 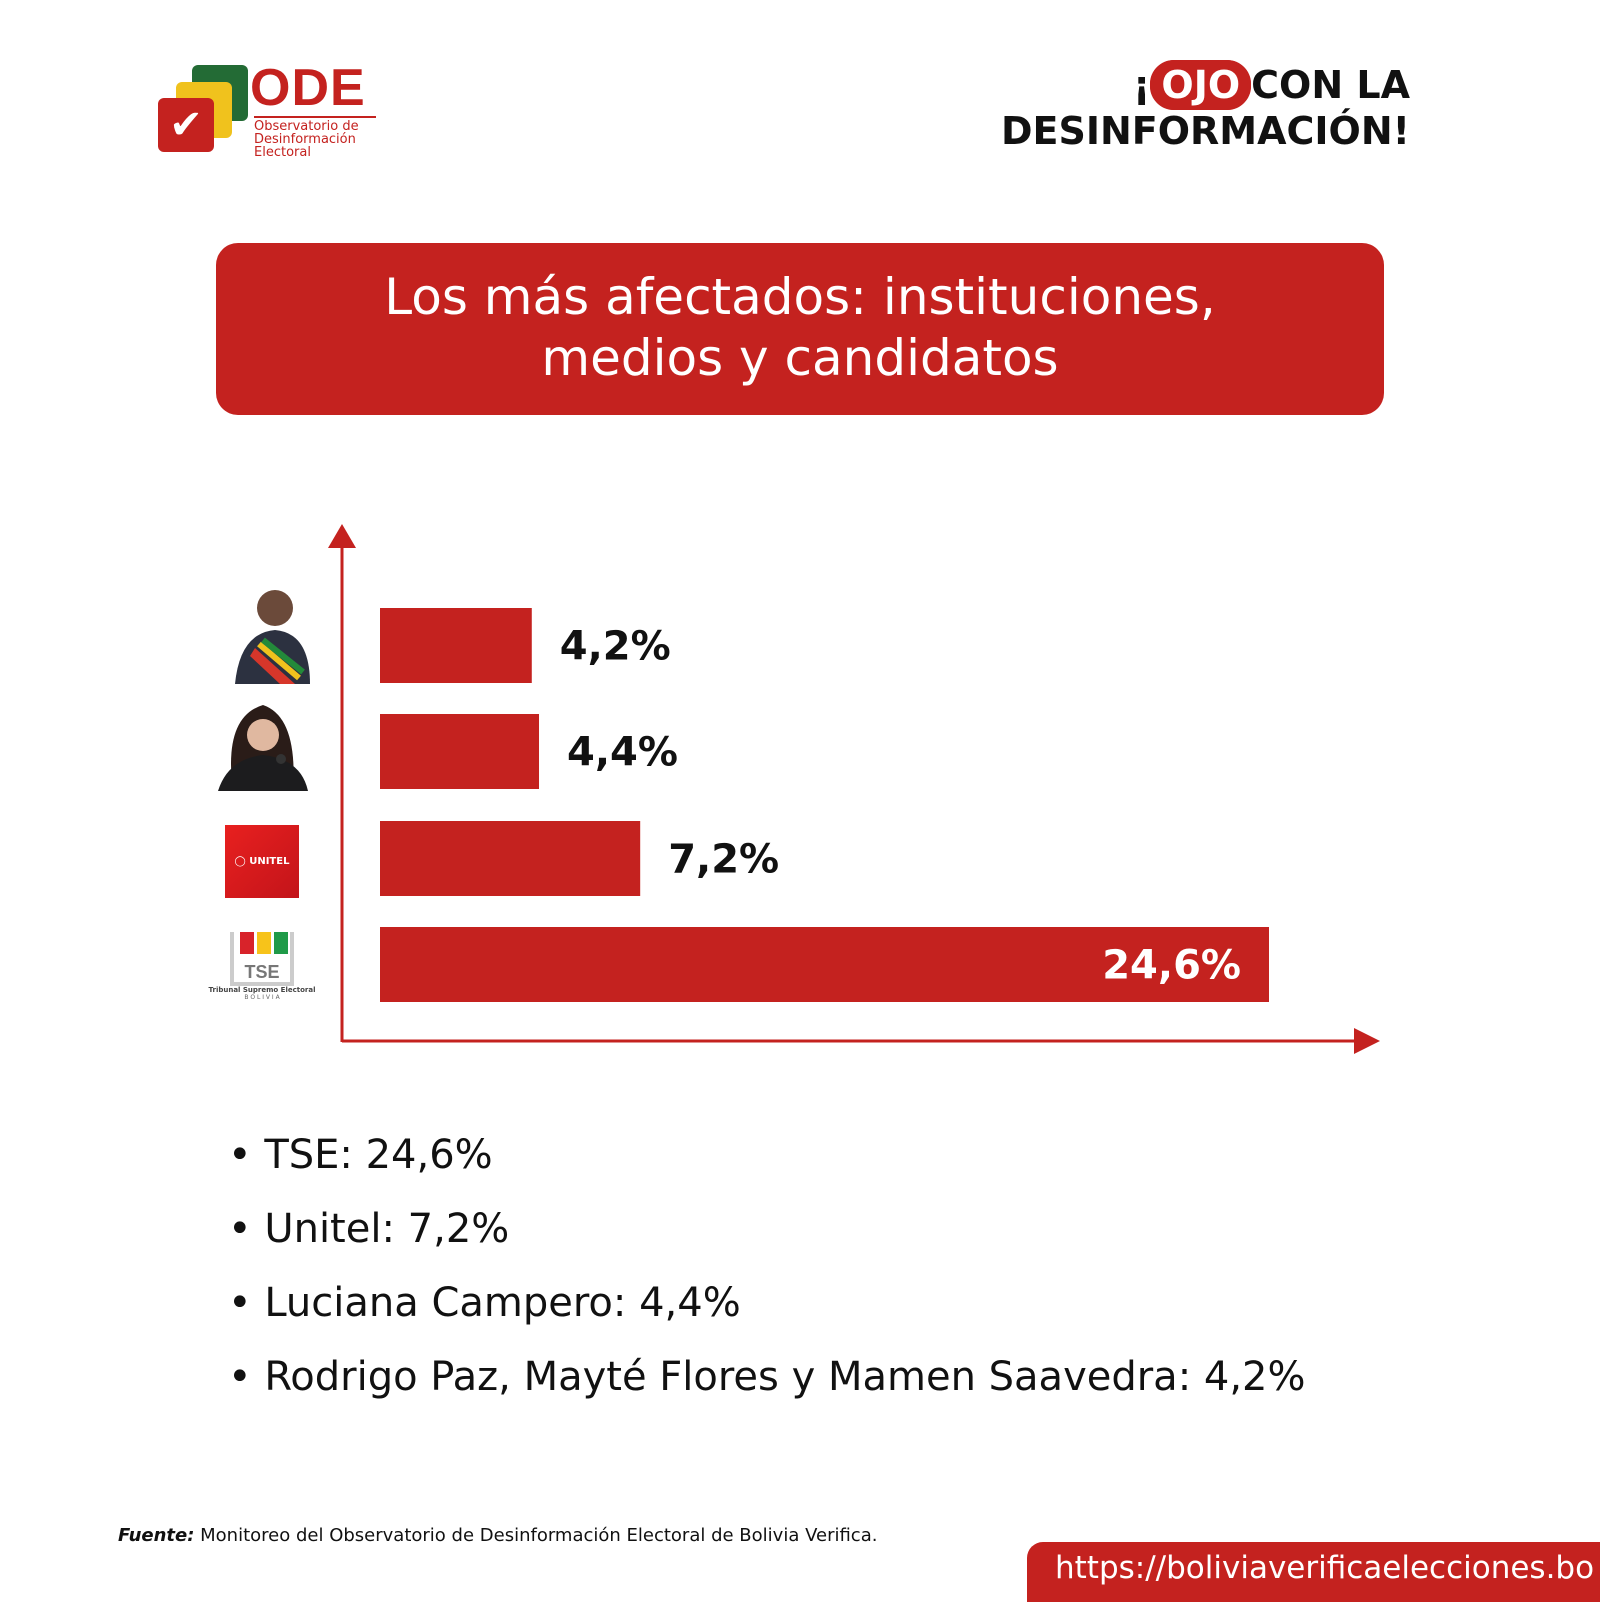 What do you see at coordinates (1171, 966) in the screenshot?
I see `bar-value-label: 24,6%` at bounding box center [1171, 966].